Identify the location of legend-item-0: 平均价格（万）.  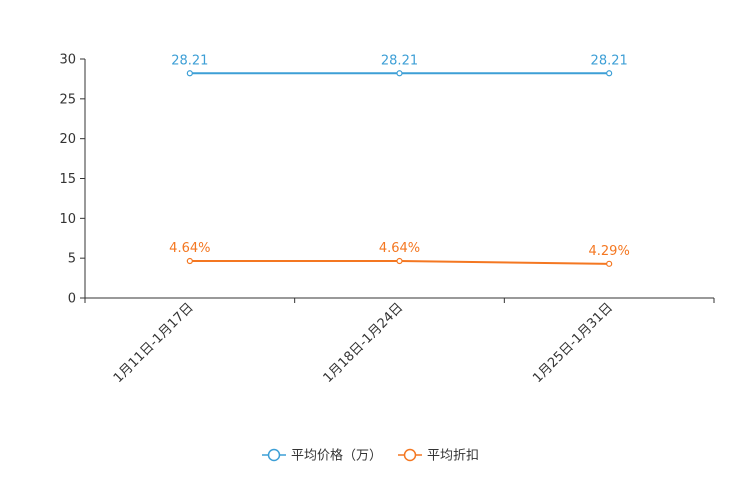
(322, 456).